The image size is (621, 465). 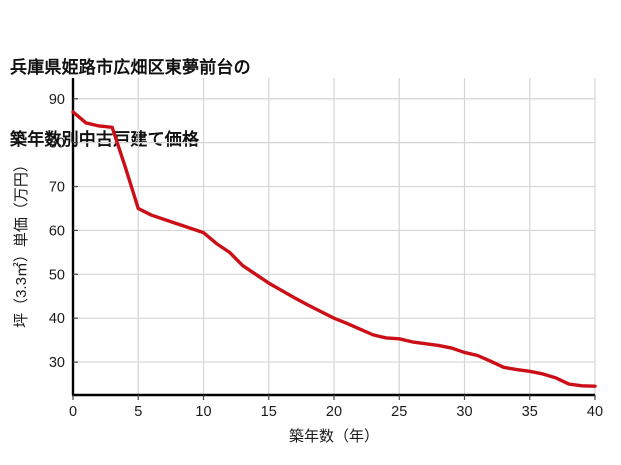 What do you see at coordinates (334, 412) in the screenshot?
I see `x-tick-label: 20` at bounding box center [334, 412].